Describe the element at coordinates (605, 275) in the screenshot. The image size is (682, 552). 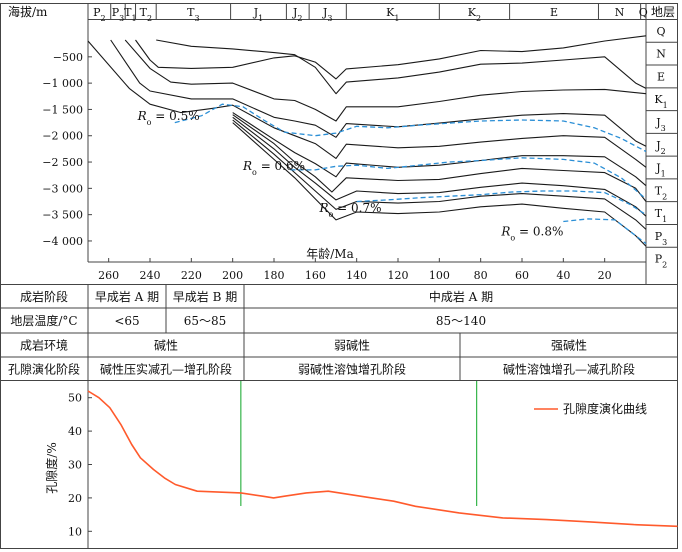
I see `x-tick-label: 20` at that location.